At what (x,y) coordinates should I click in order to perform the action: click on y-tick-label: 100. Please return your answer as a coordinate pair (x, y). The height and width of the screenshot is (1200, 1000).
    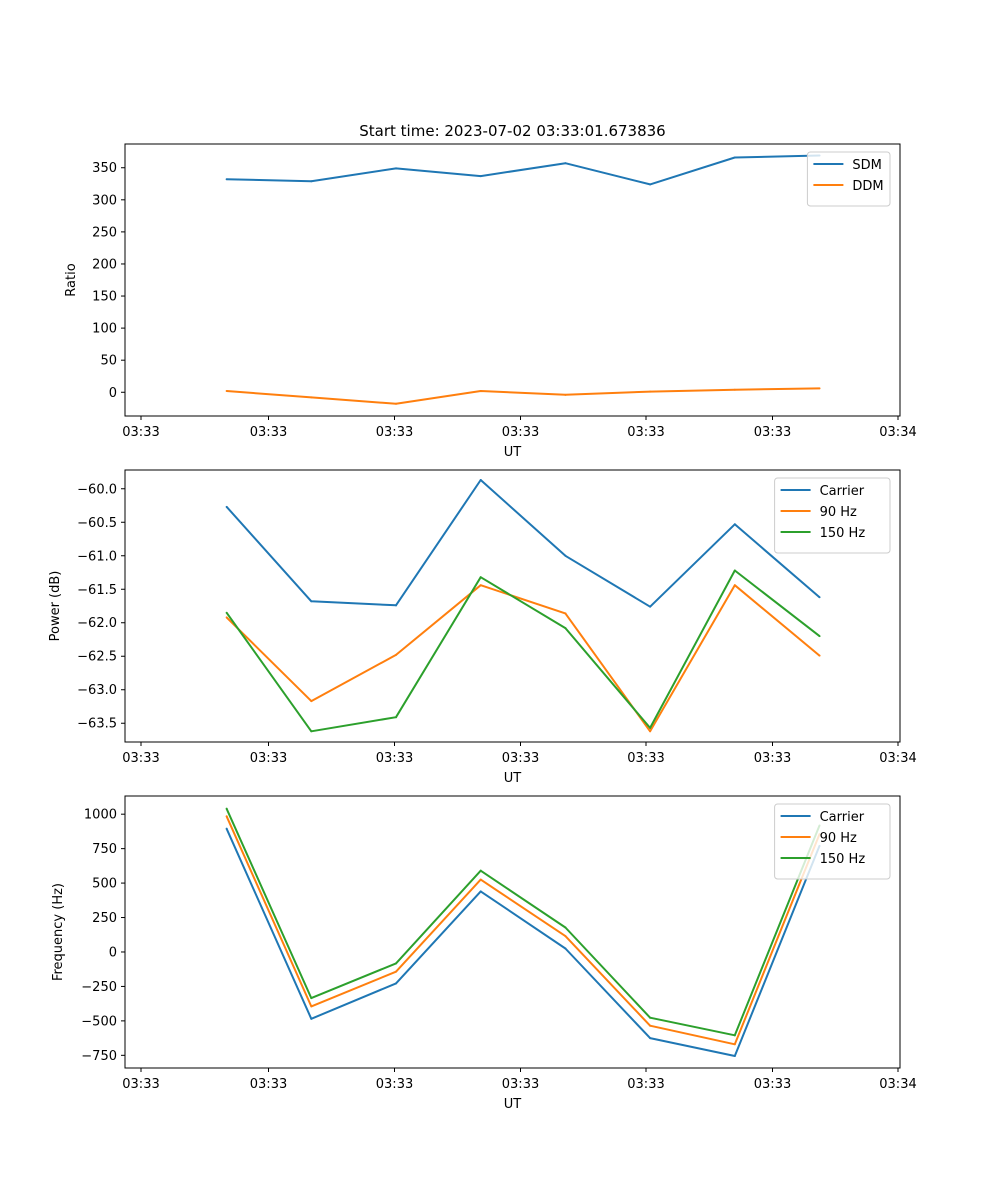
    Looking at the image, I should click on (104, 329).